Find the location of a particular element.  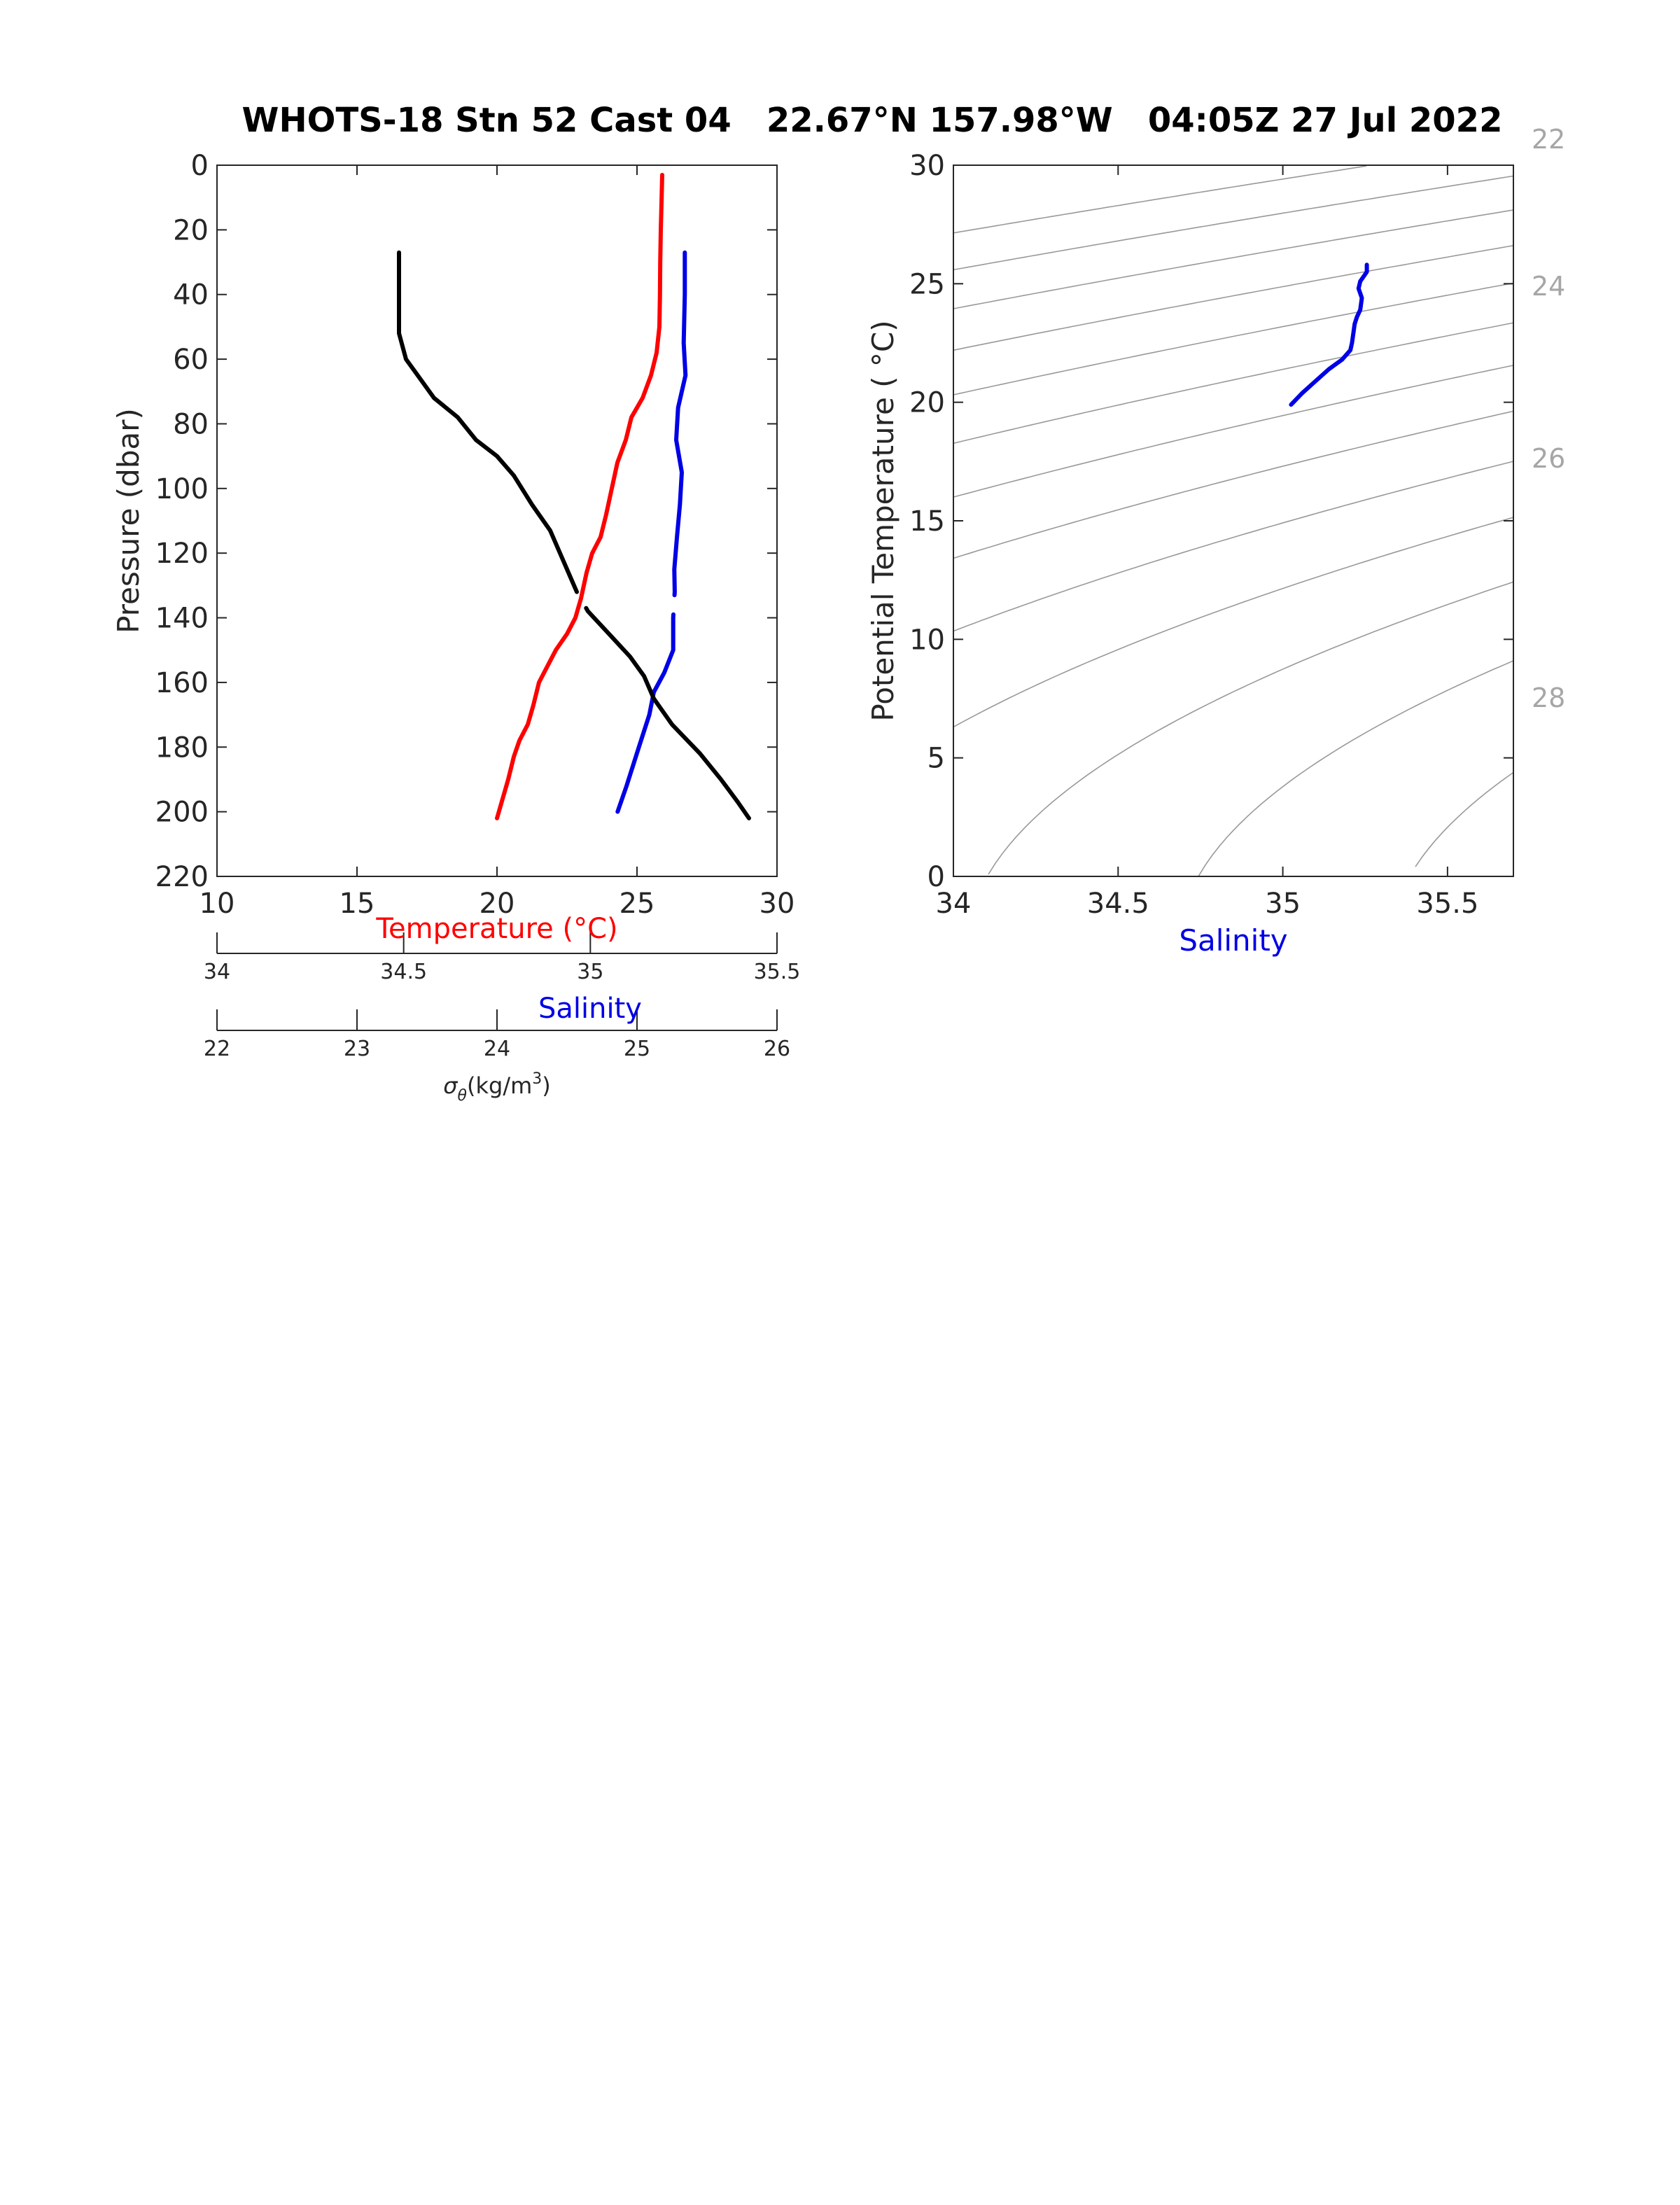

pressure-tick-label: 120 is located at coordinates (182, 554).